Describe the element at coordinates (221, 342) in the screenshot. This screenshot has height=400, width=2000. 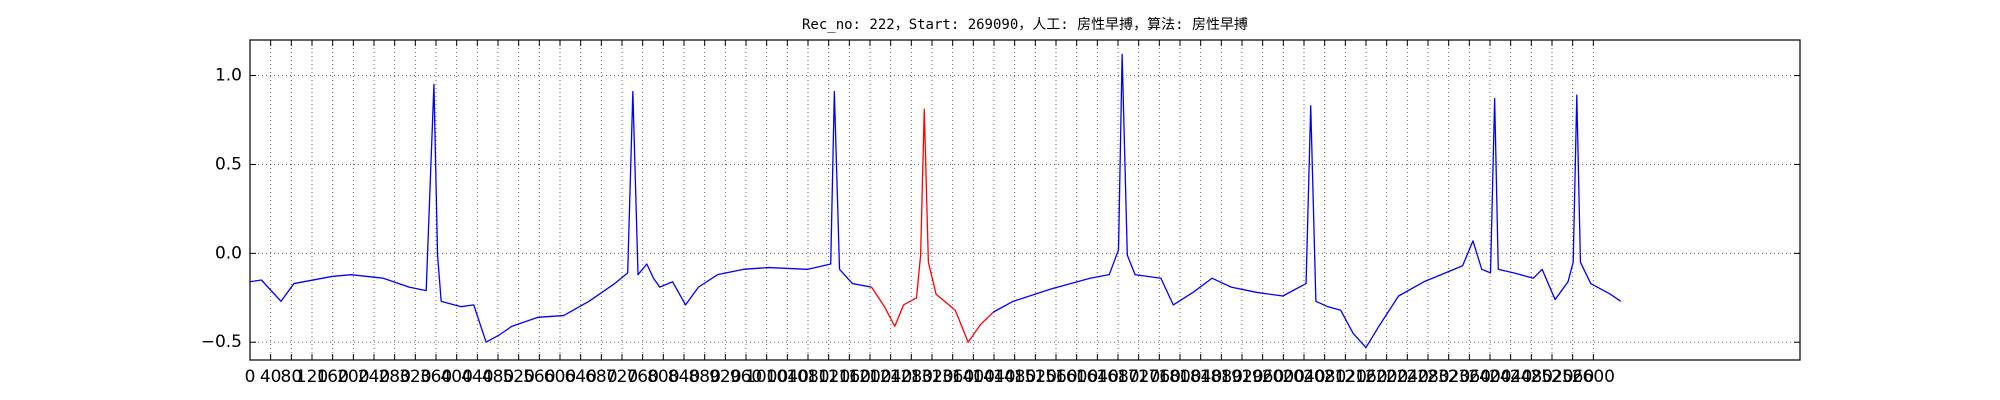
I see `y-tick-label: −0.5` at that location.